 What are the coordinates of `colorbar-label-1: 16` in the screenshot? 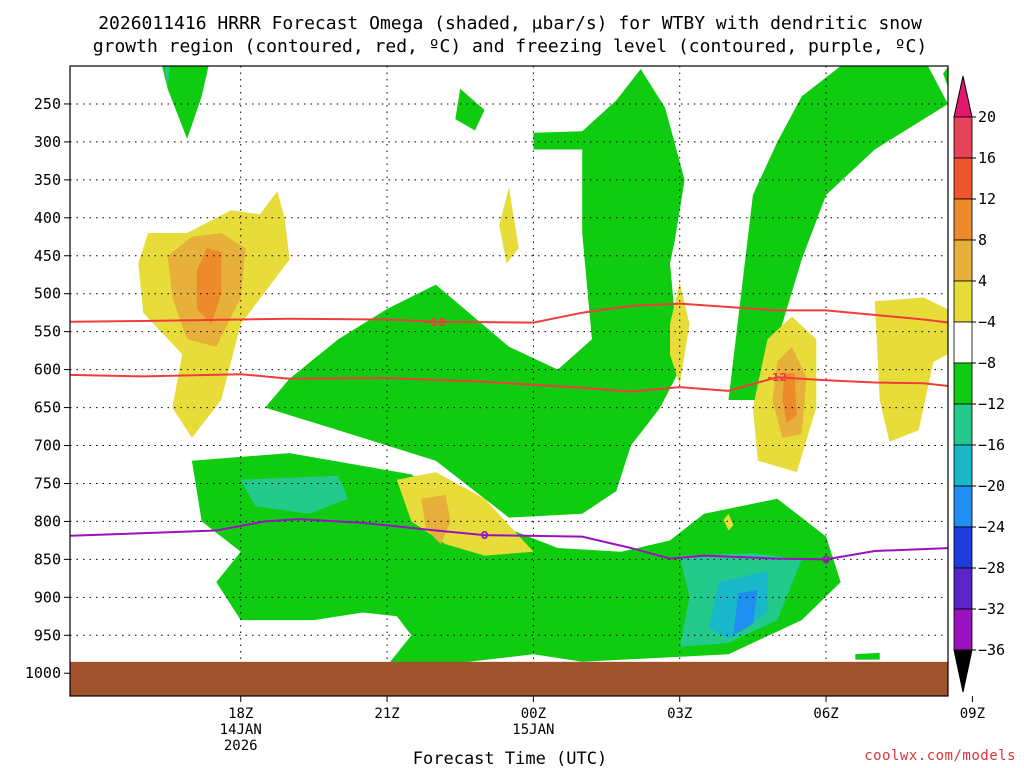 It's located at (987, 158).